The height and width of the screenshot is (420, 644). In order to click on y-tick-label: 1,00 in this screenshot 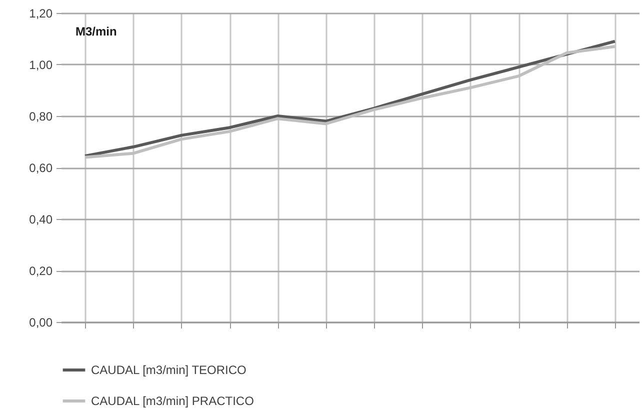, I will do `click(41, 65)`.